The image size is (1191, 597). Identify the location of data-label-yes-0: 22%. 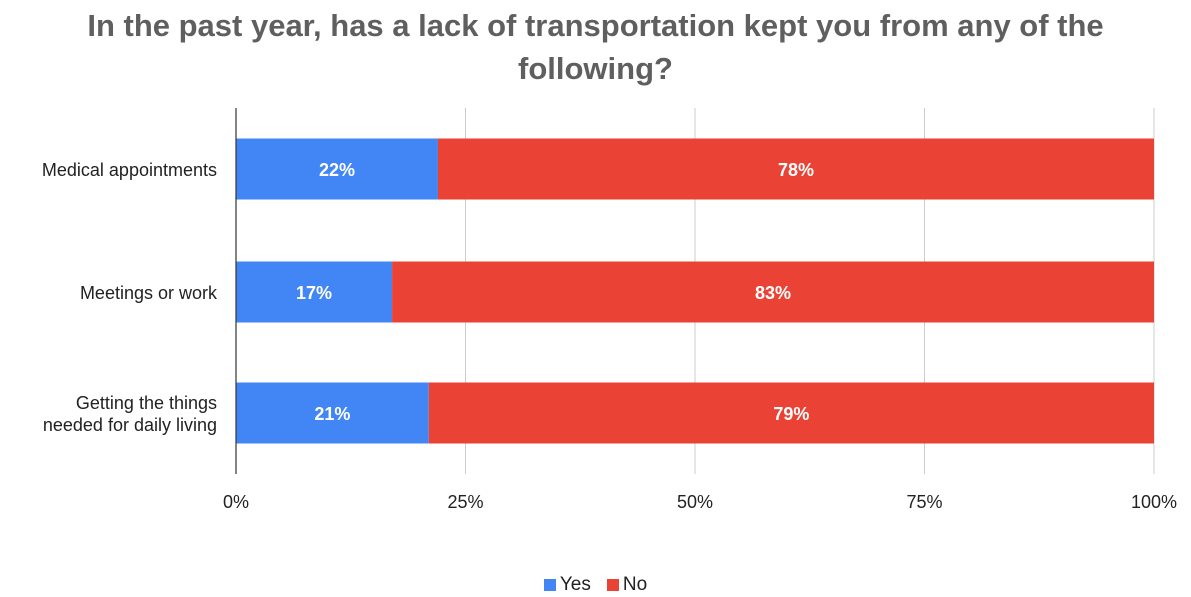
(337, 170).